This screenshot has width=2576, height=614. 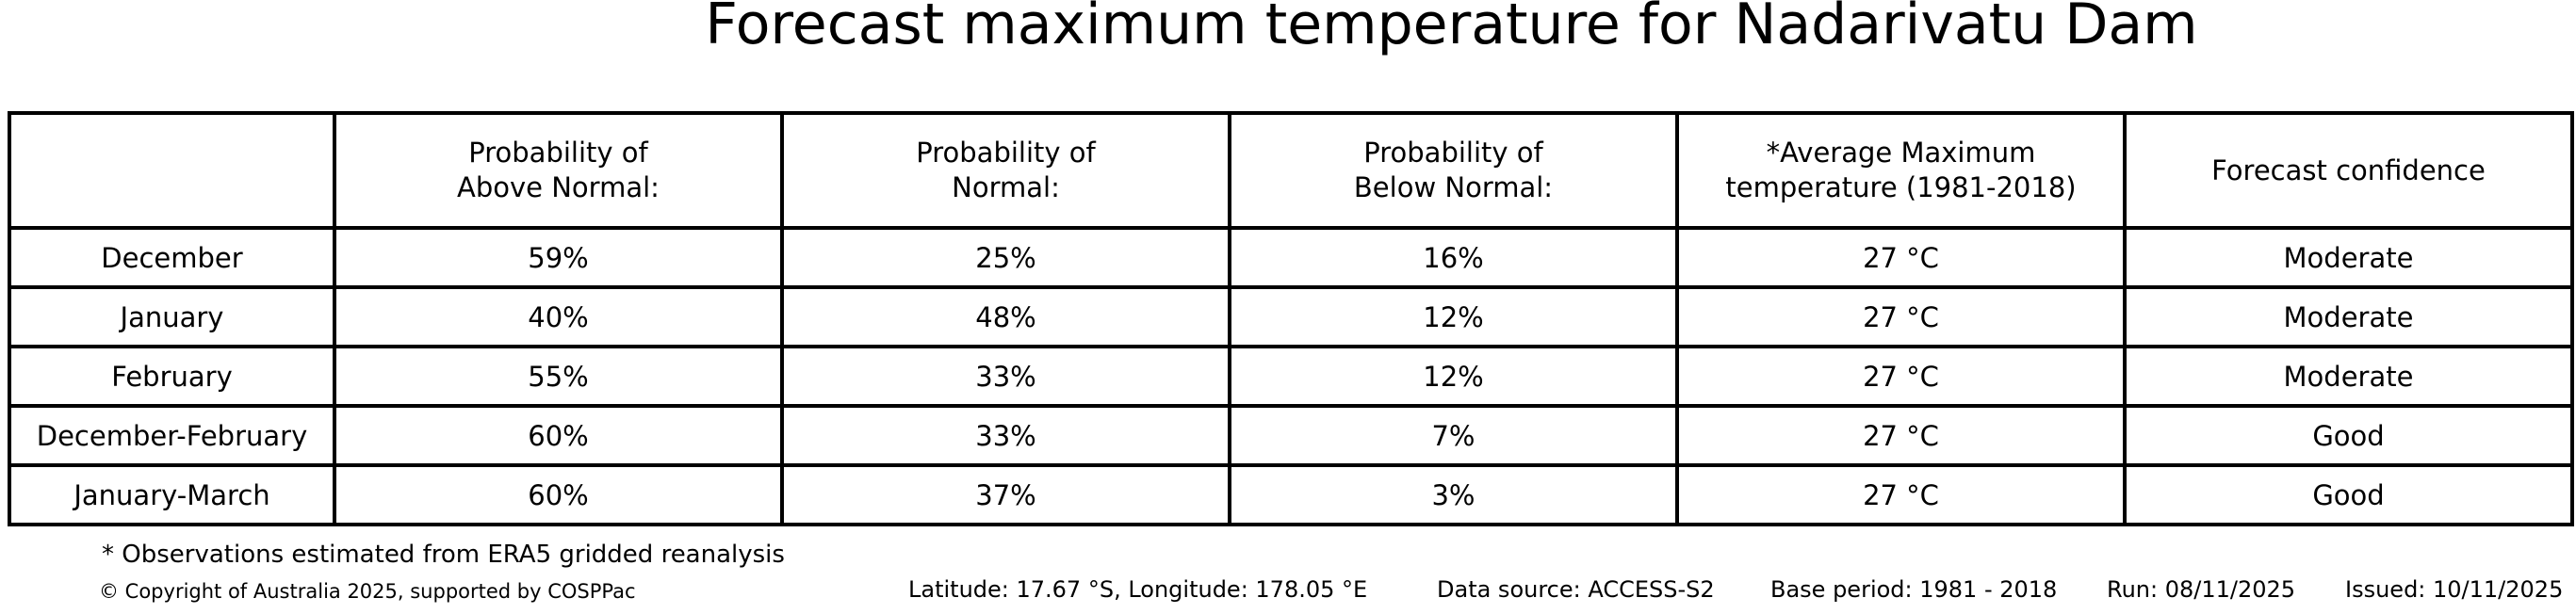 What do you see at coordinates (172, 377) in the screenshot?
I see `row-label: February` at bounding box center [172, 377].